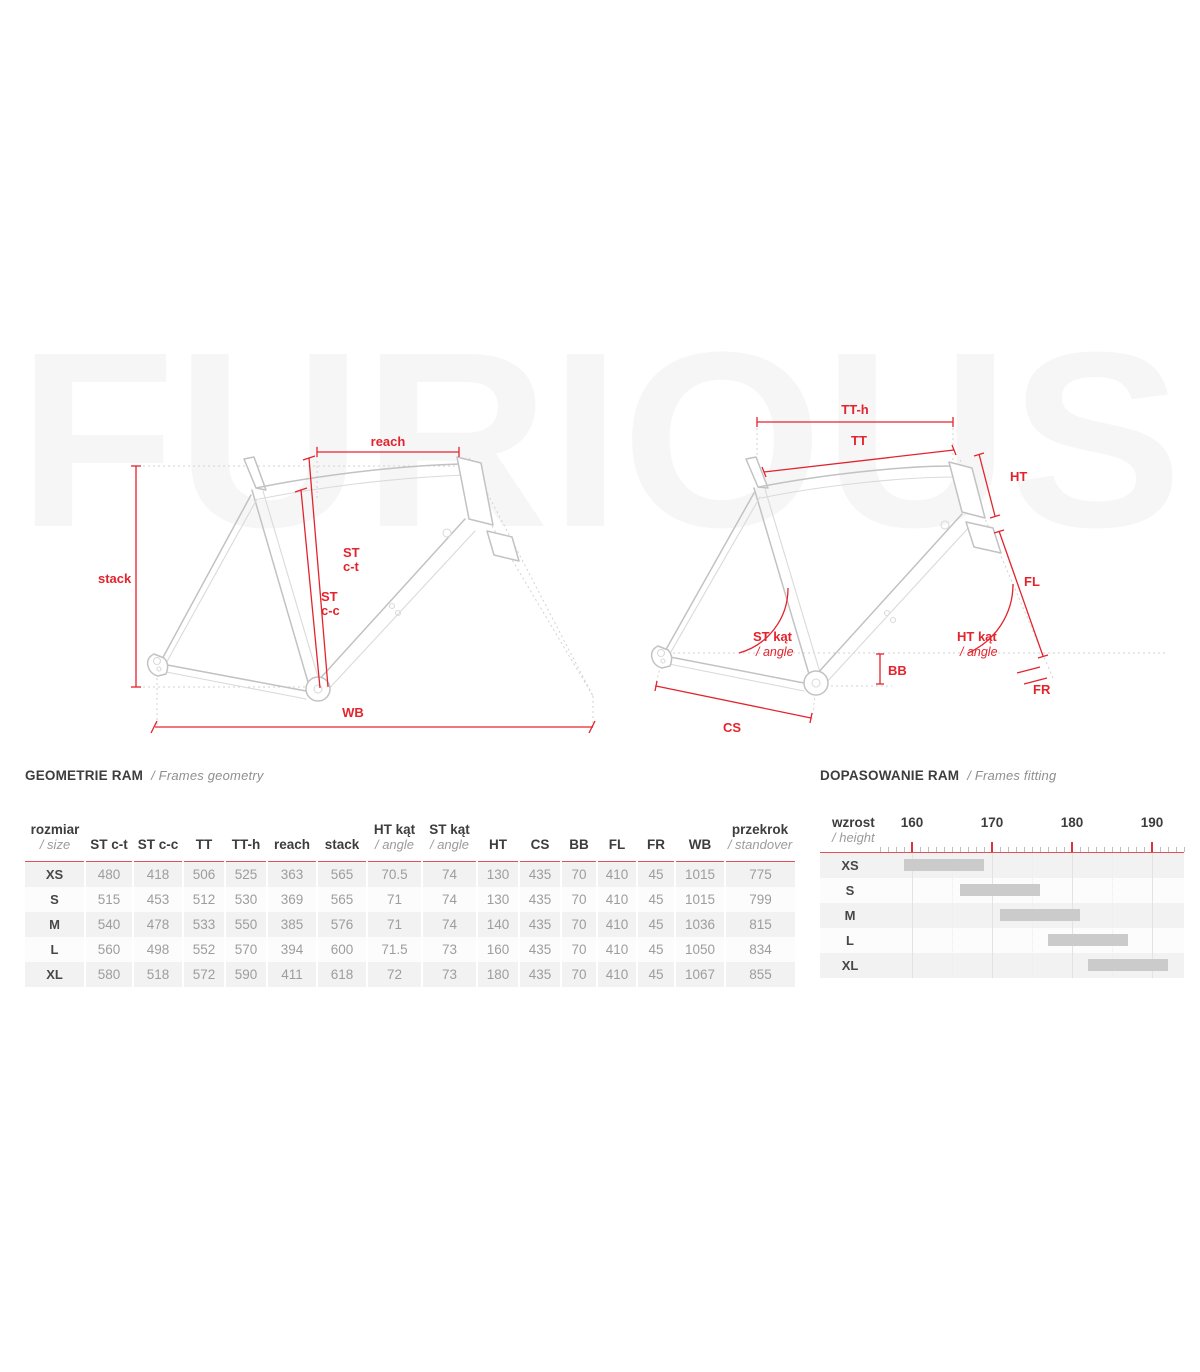 This screenshot has width=1200, height=1372. What do you see at coordinates (54, 949) in the screenshot?
I see `size-label: L` at bounding box center [54, 949].